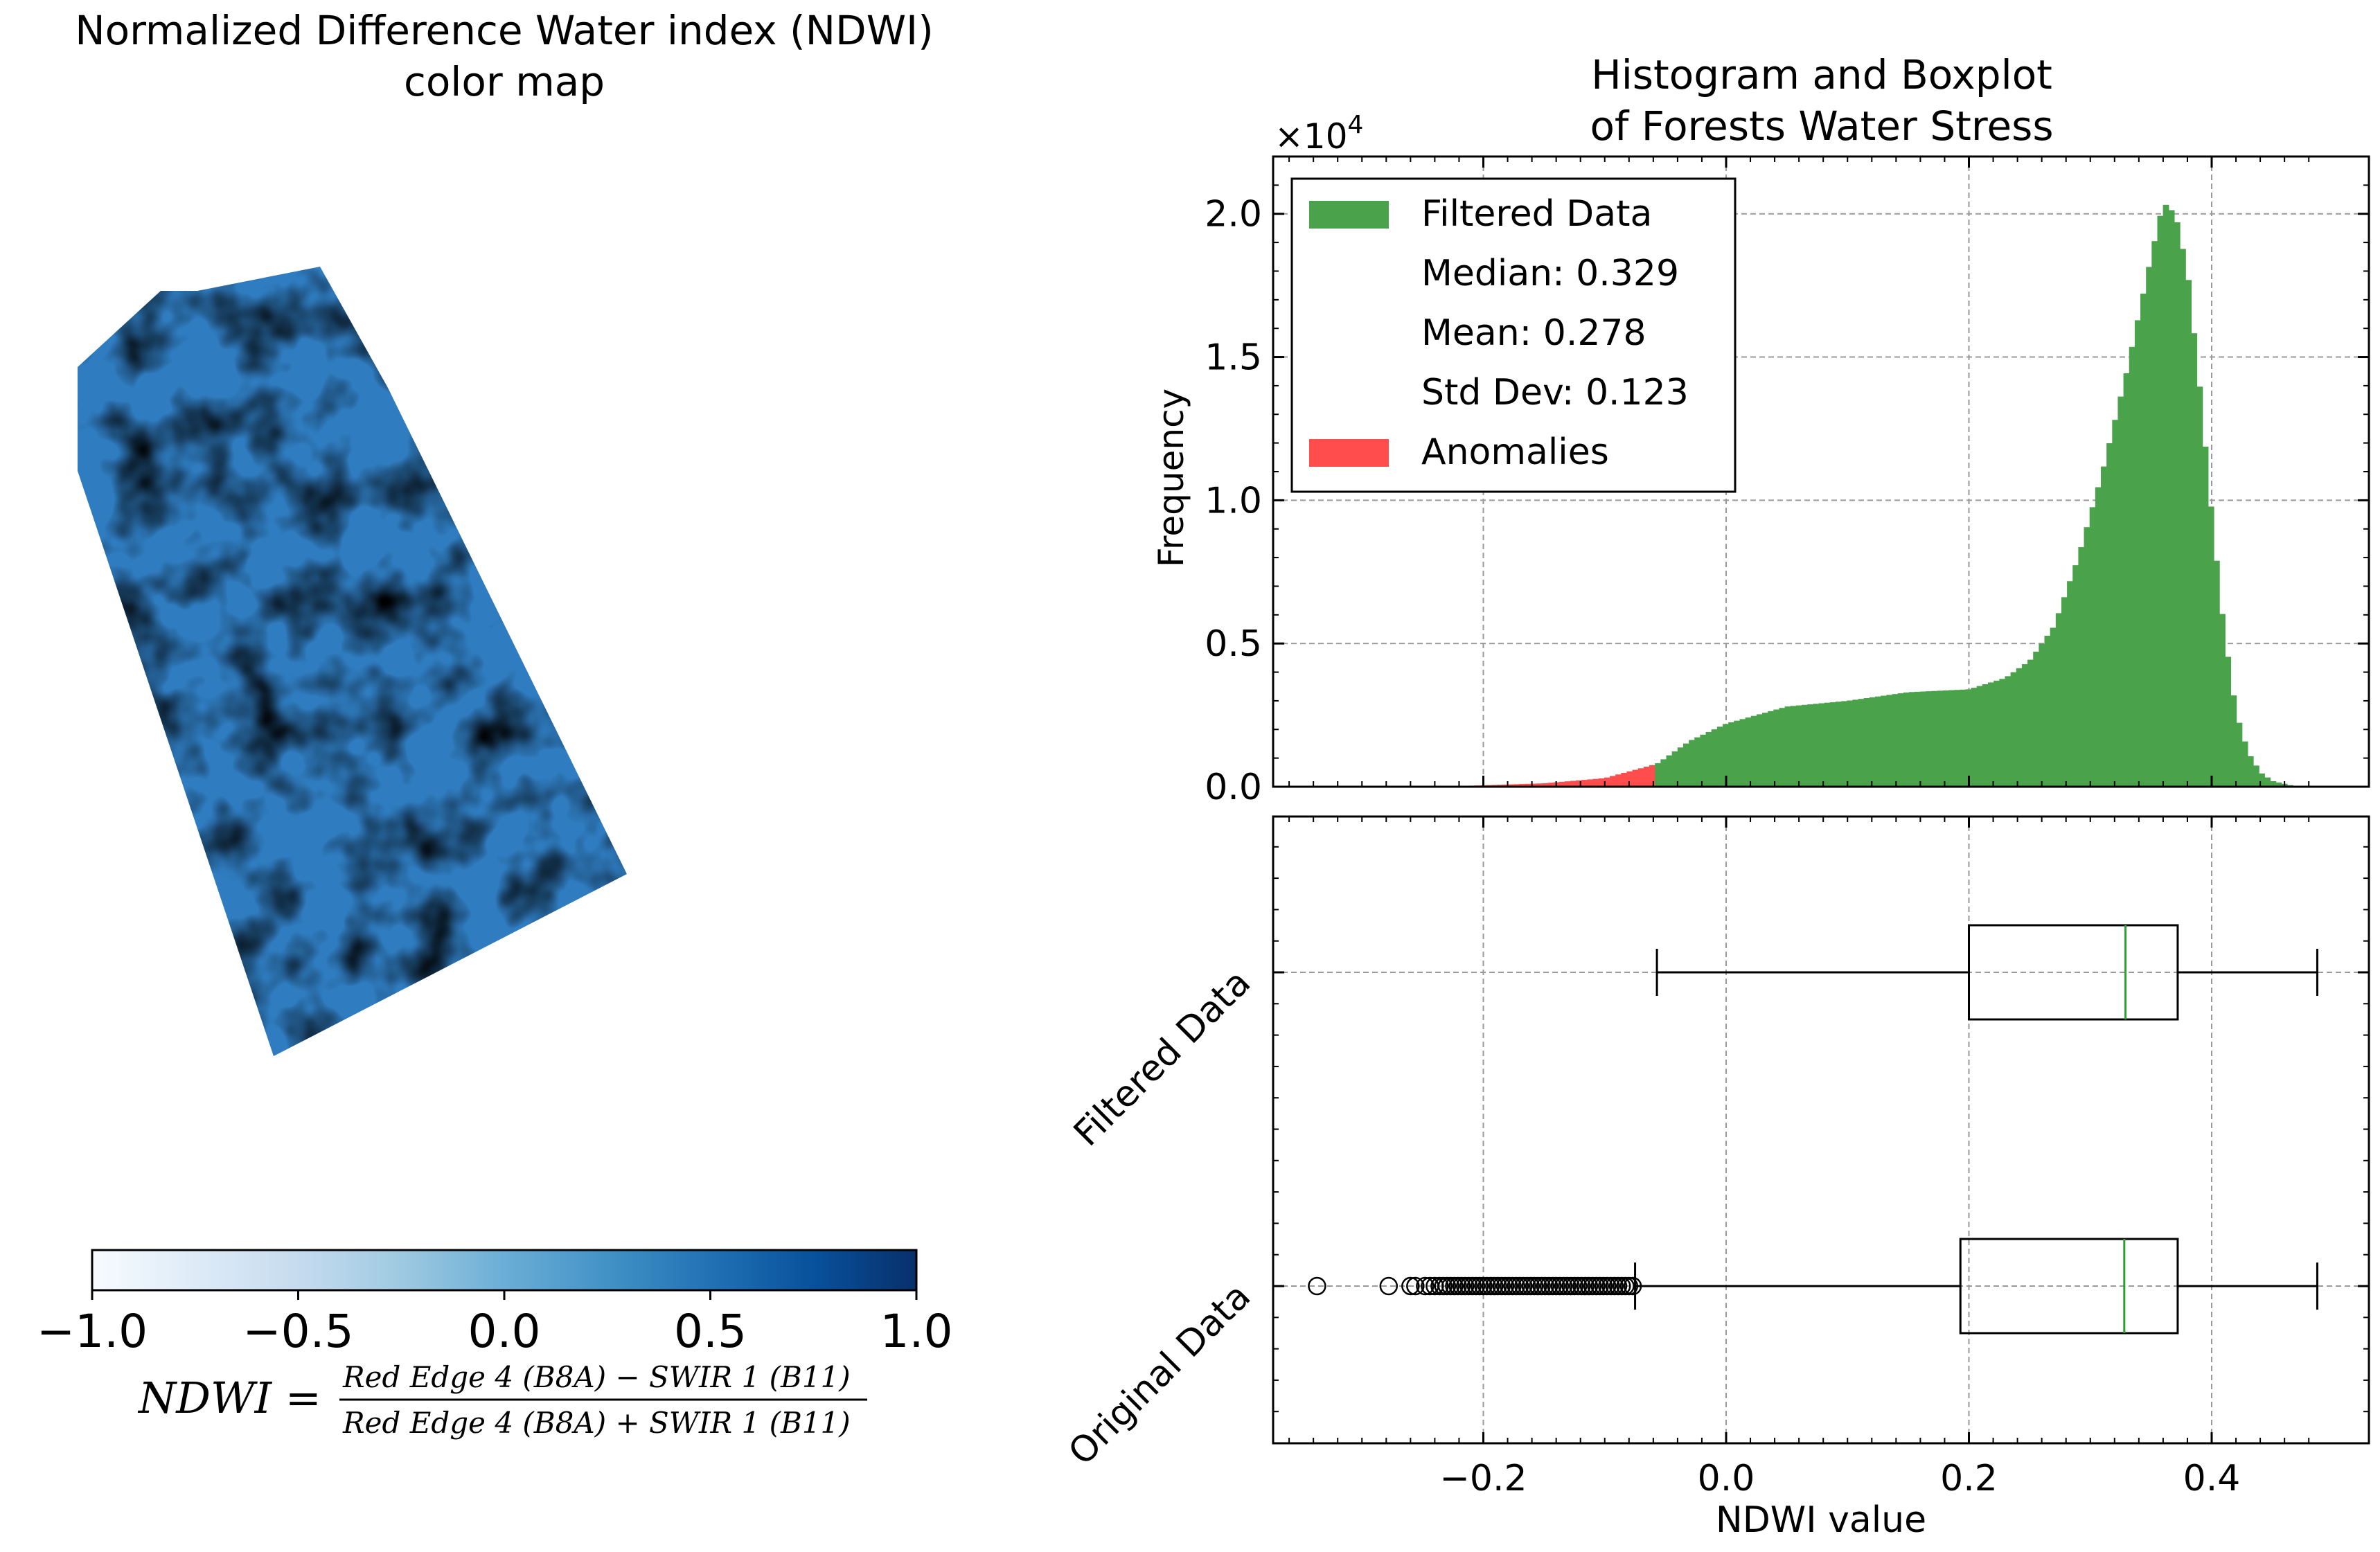  What do you see at coordinates (1171, 478) in the screenshot?
I see `histogram-y-axis-label: Frequency` at bounding box center [1171, 478].